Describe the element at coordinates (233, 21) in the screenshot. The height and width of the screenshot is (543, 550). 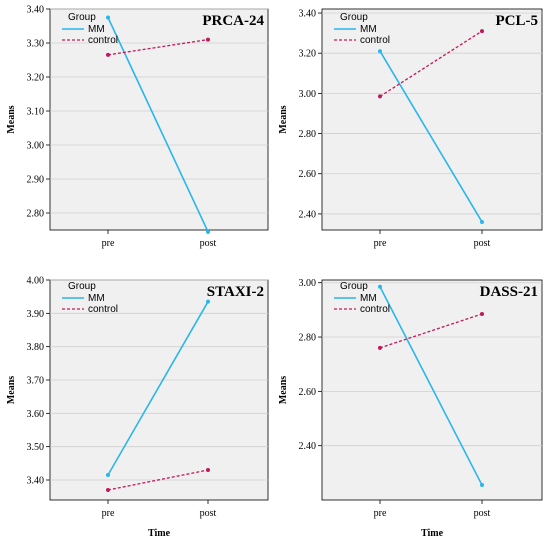
I see `panel-title: PRCA-24` at that location.